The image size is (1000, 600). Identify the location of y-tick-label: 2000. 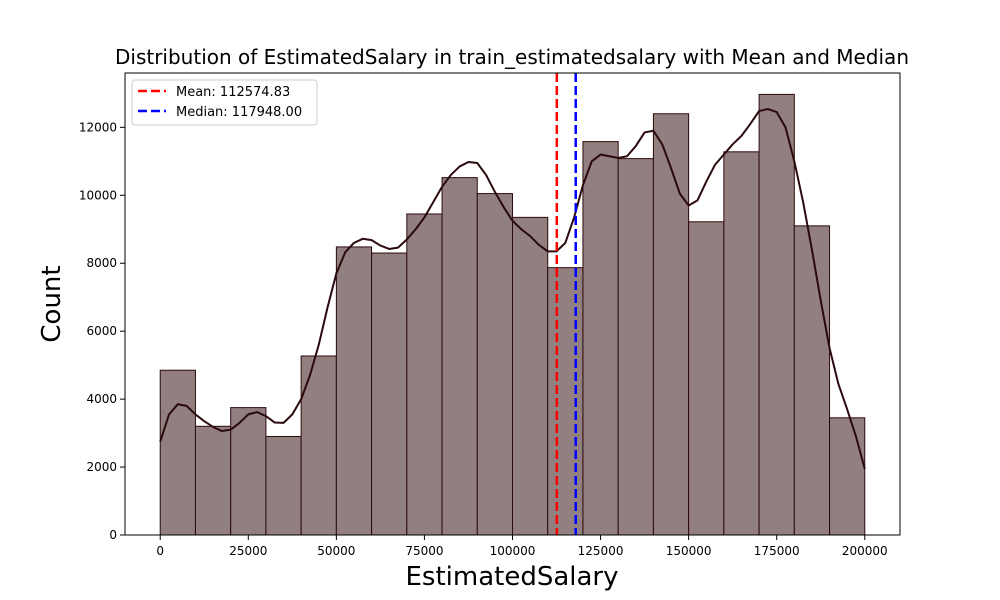
(101, 467).